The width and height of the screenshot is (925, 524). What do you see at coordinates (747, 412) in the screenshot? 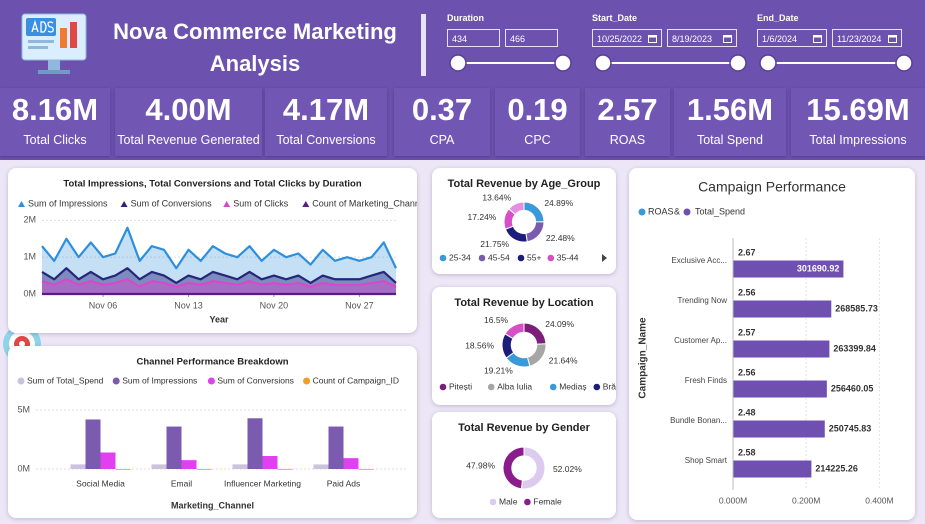
I see `data-label: 2.48` at bounding box center [747, 412].